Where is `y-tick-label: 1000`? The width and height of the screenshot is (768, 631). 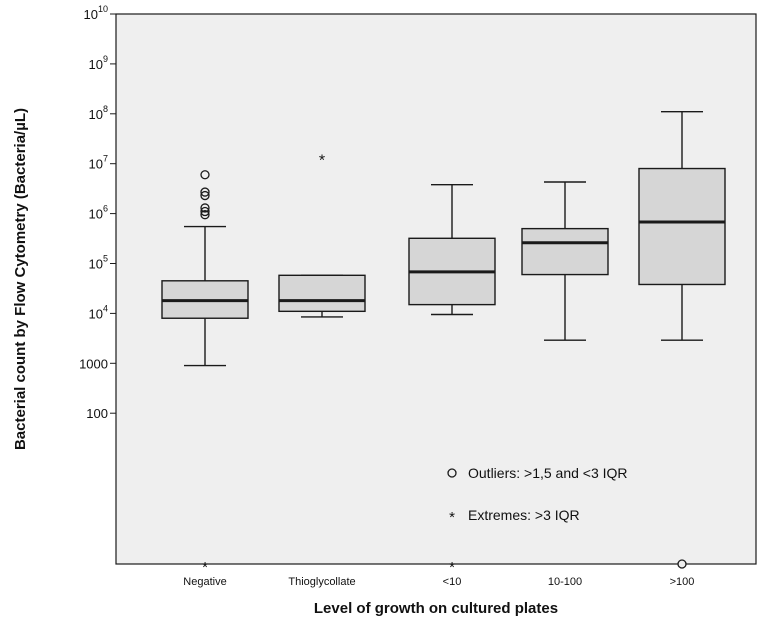 y-tick-label: 1000 is located at coordinates (93, 363).